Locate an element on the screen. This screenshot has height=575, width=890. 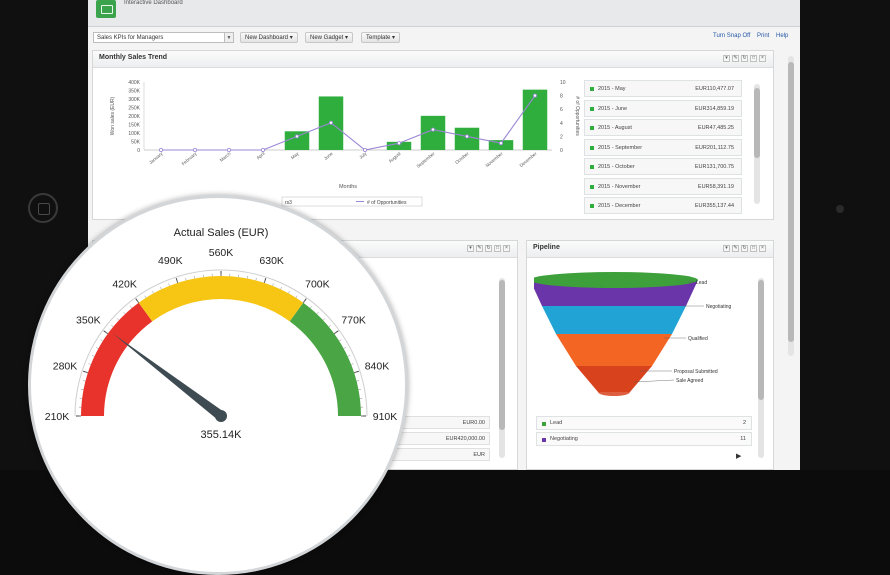
y-tick-label: 50K is located at coordinates (136, 143).